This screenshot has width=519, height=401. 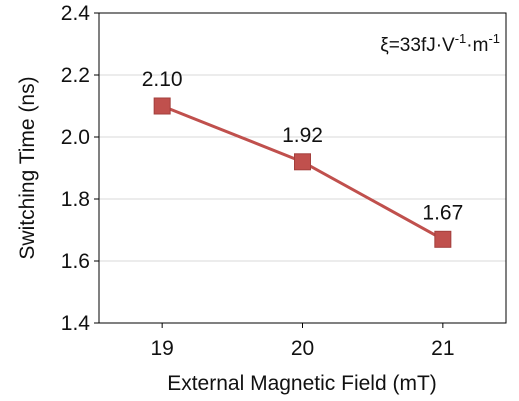 What do you see at coordinates (75, 261) in the screenshot?
I see `y-tick-label: 1.6` at bounding box center [75, 261].